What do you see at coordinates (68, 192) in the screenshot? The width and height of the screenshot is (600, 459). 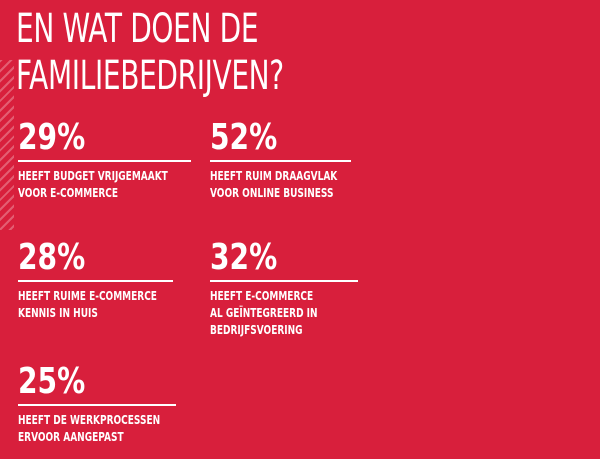 I see `stat-description-line: VOOR E-COMMERCE` at bounding box center [68, 192].